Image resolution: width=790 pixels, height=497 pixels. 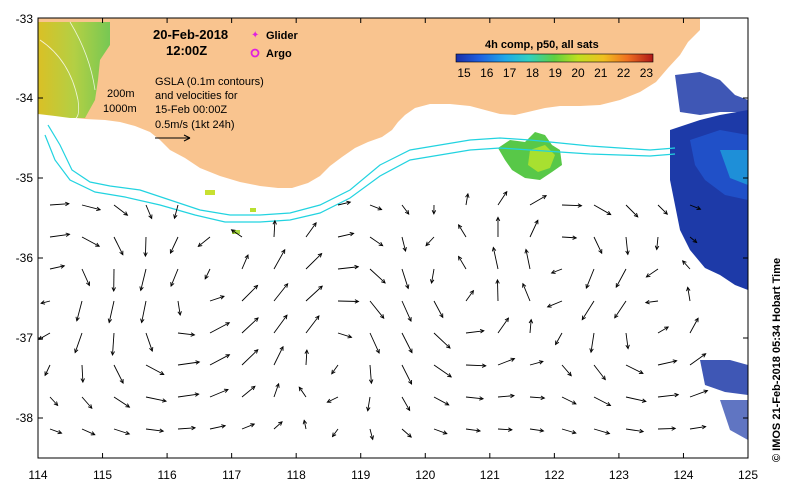 What do you see at coordinates (578, 73) in the screenshot?
I see `colorbar-tick-label: 20` at bounding box center [578, 73].